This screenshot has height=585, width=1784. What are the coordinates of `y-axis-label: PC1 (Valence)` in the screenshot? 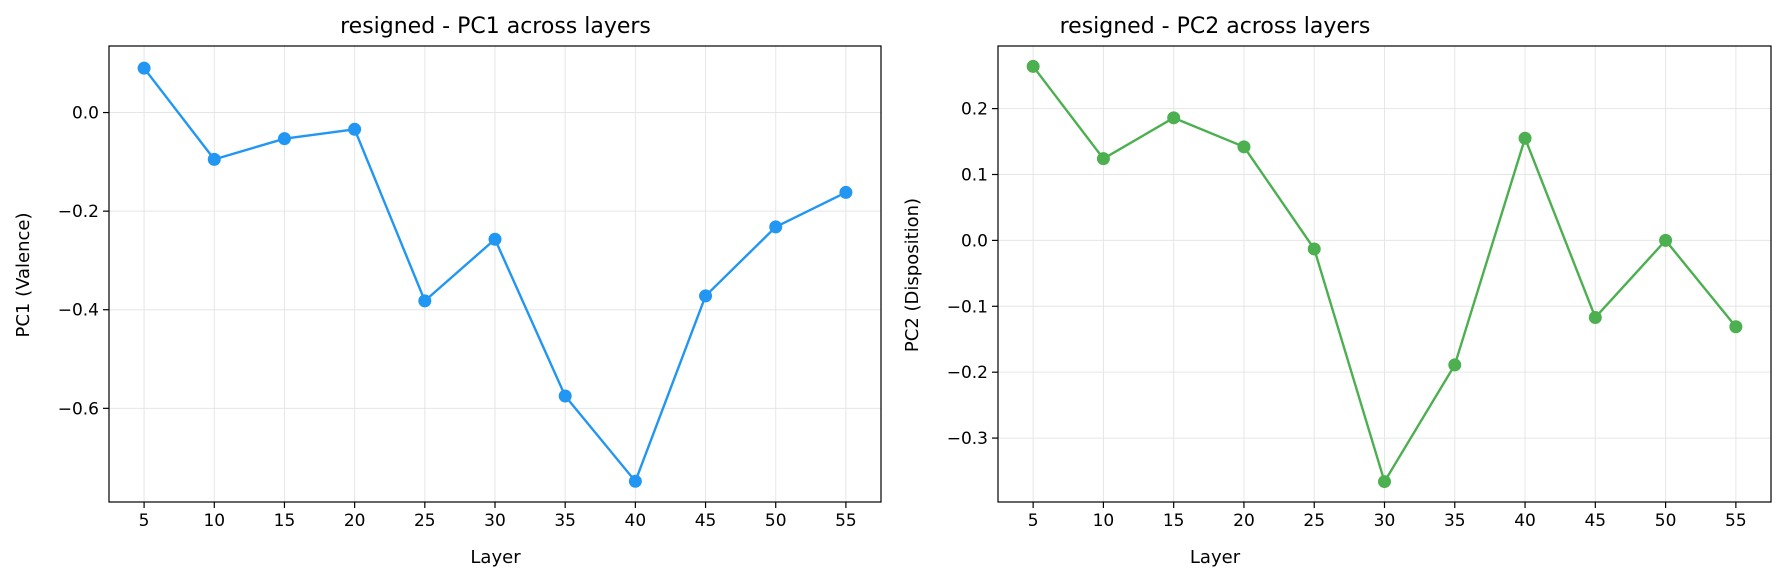 It's located at (23, 274).